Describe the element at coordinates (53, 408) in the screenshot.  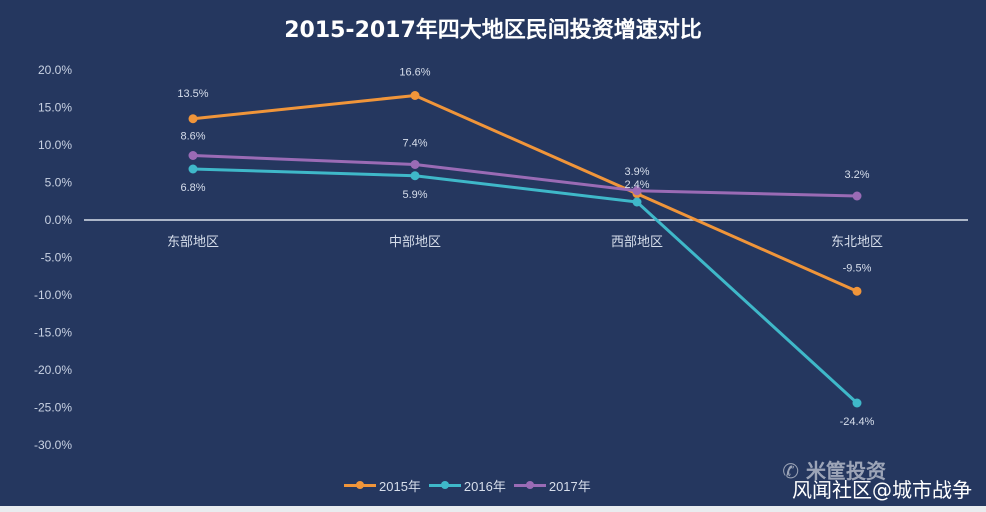
I see `y-tick-label: -25.0%` at that location.